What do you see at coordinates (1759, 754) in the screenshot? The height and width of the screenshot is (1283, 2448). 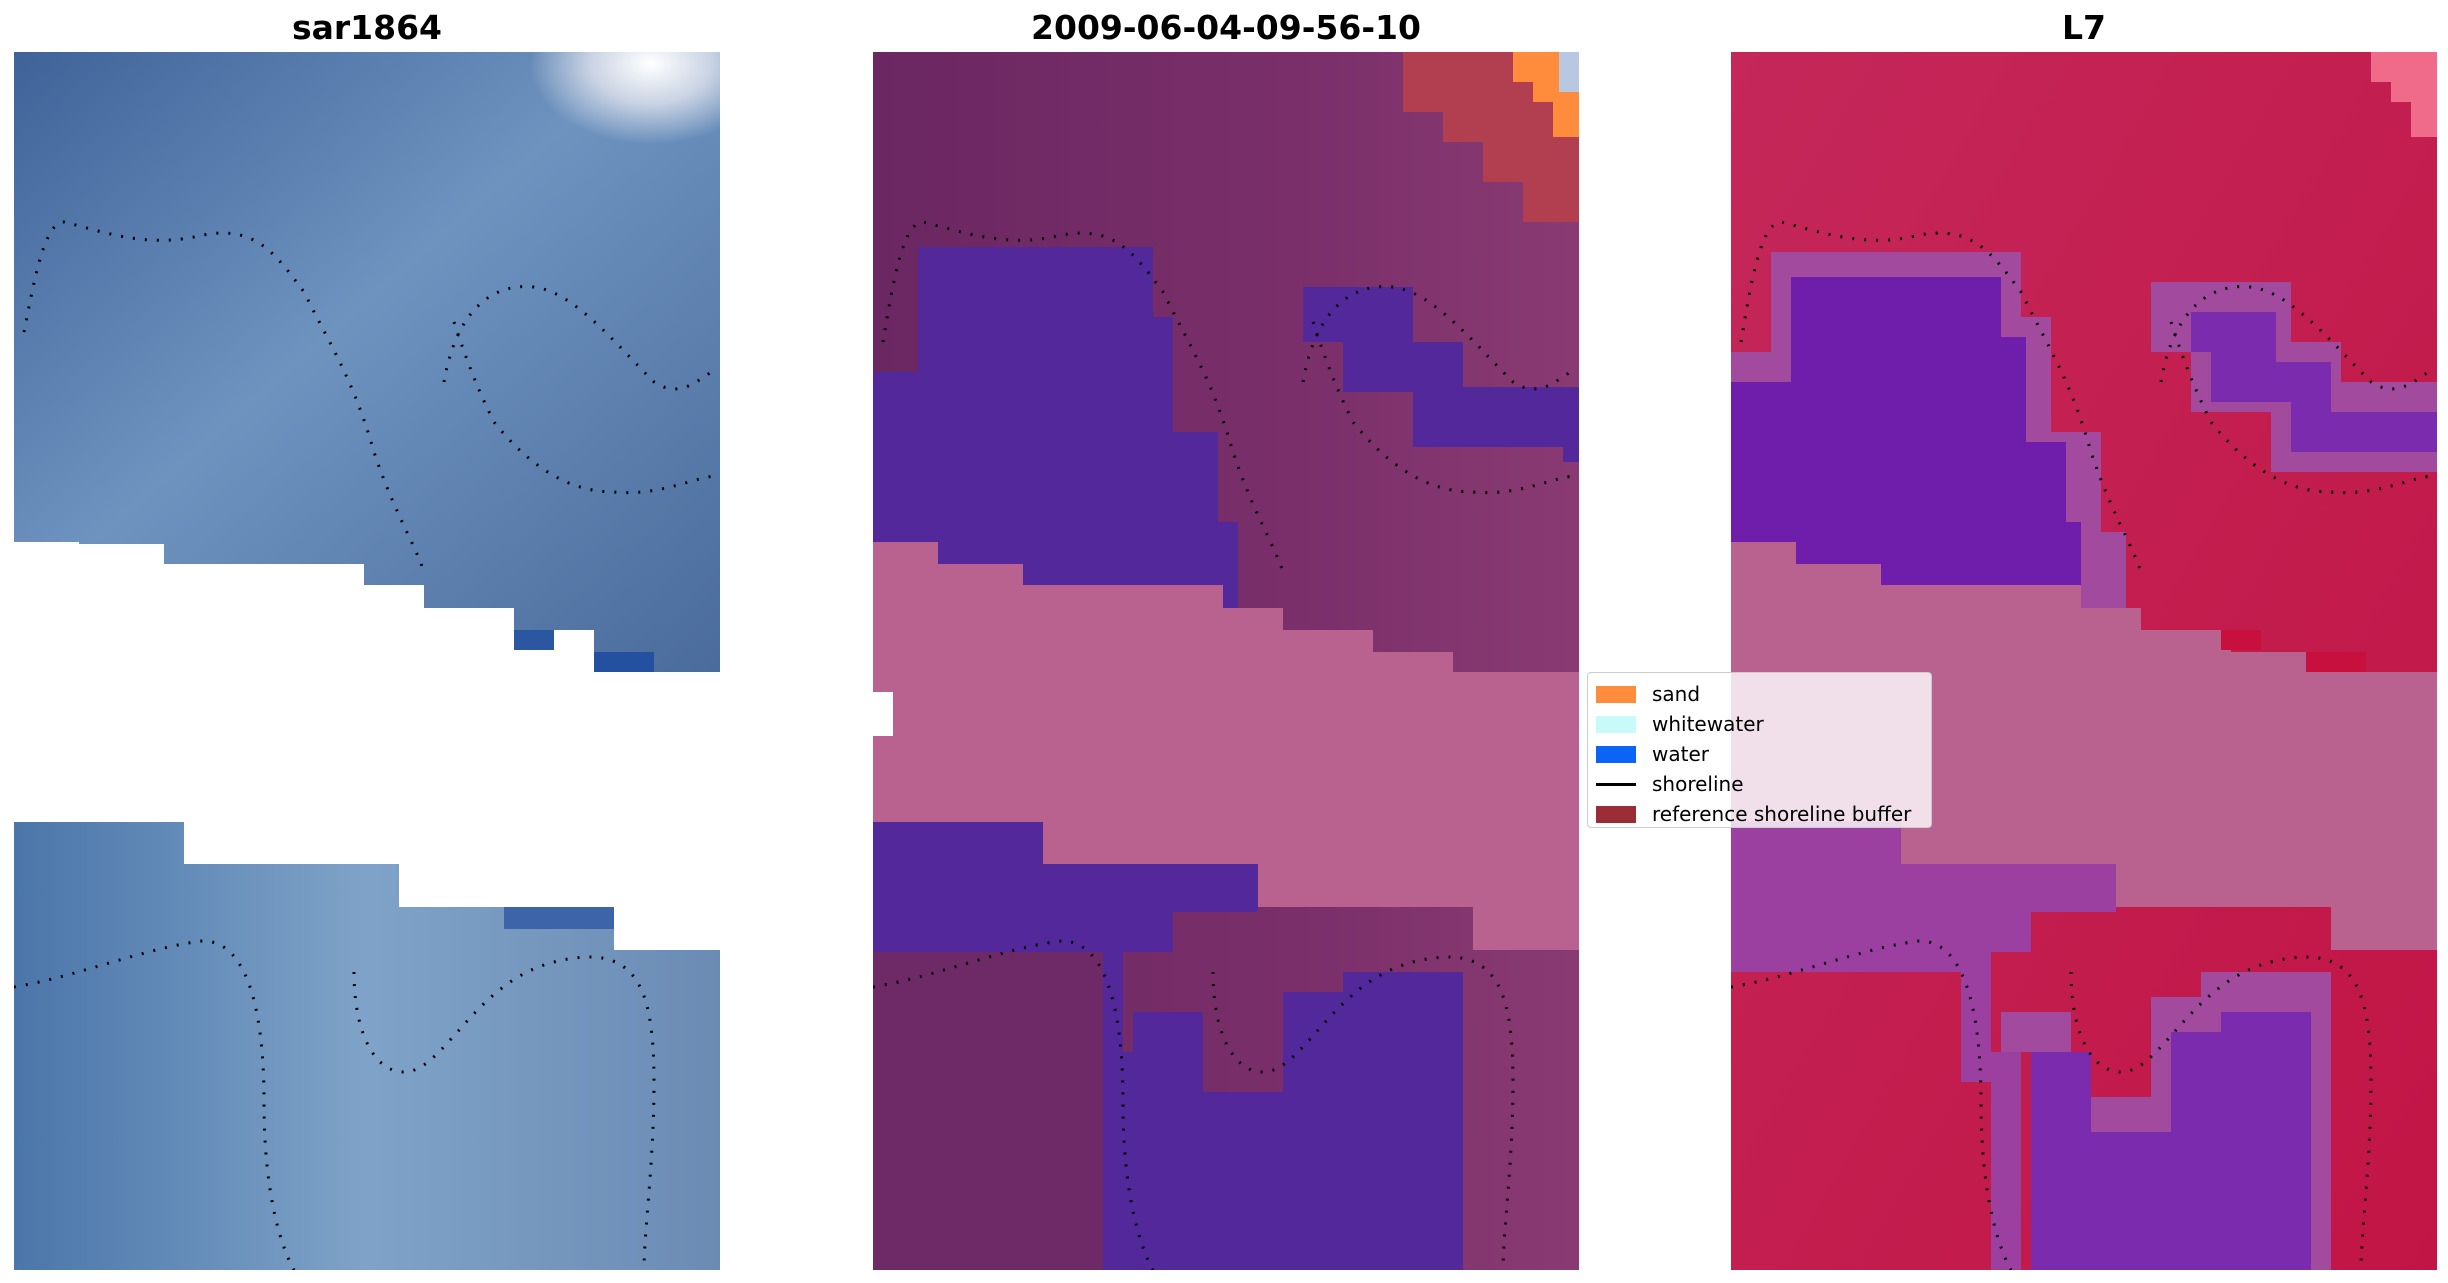 I see `legend-item-water: water` at bounding box center [1759, 754].